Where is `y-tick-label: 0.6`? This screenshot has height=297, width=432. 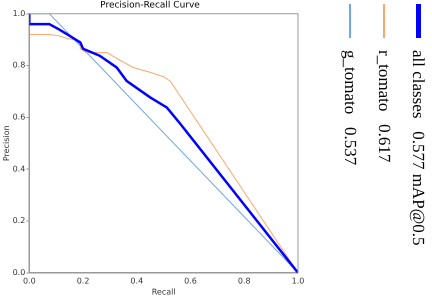
y-tick-label: 0.6 is located at coordinates (19, 117).